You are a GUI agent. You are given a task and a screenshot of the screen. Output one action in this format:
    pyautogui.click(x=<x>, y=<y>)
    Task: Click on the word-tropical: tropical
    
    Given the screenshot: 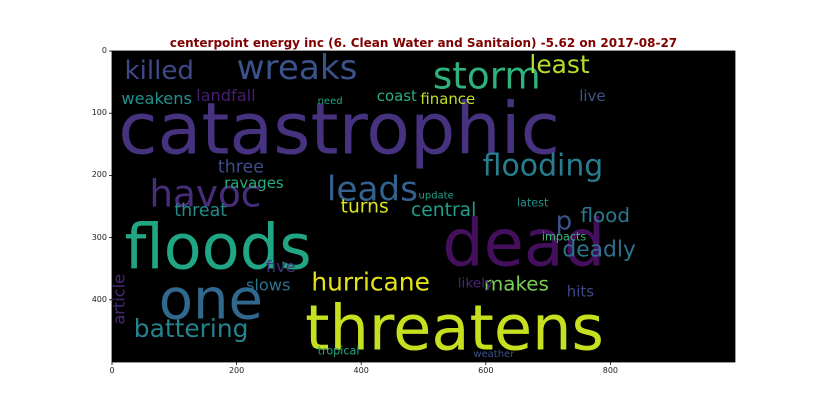 What is the action you would take?
    pyautogui.click(x=339, y=351)
    